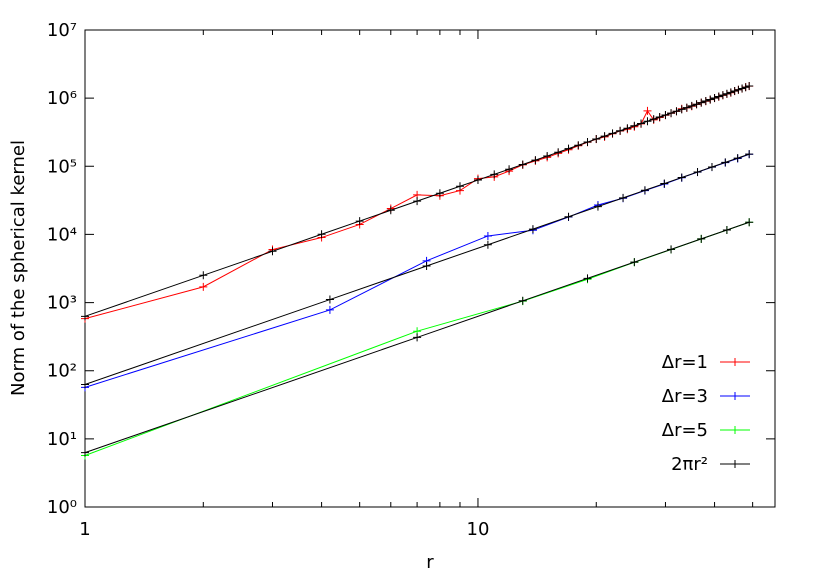 The image size is (830, 585). I want to click on x-tick-label: 10, so click(478, 529).